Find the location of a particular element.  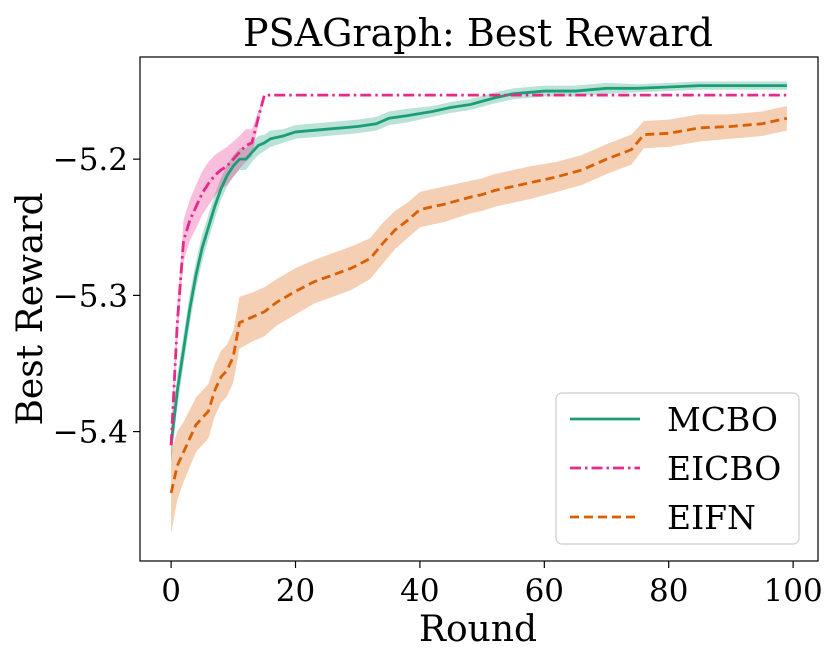

eifn-legend-label: EIFN is located at coordinates (711, 517).